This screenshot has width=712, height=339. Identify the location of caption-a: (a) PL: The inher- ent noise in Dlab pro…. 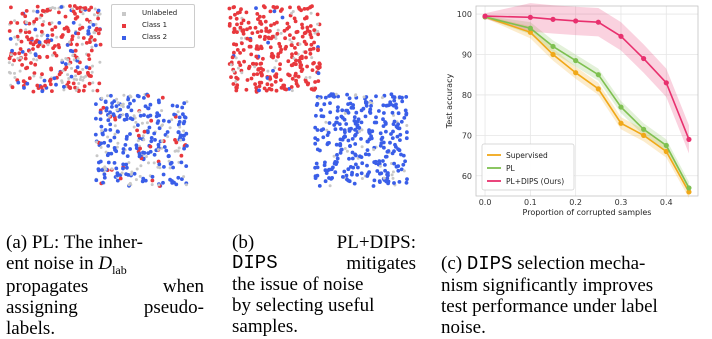
(105, 285).